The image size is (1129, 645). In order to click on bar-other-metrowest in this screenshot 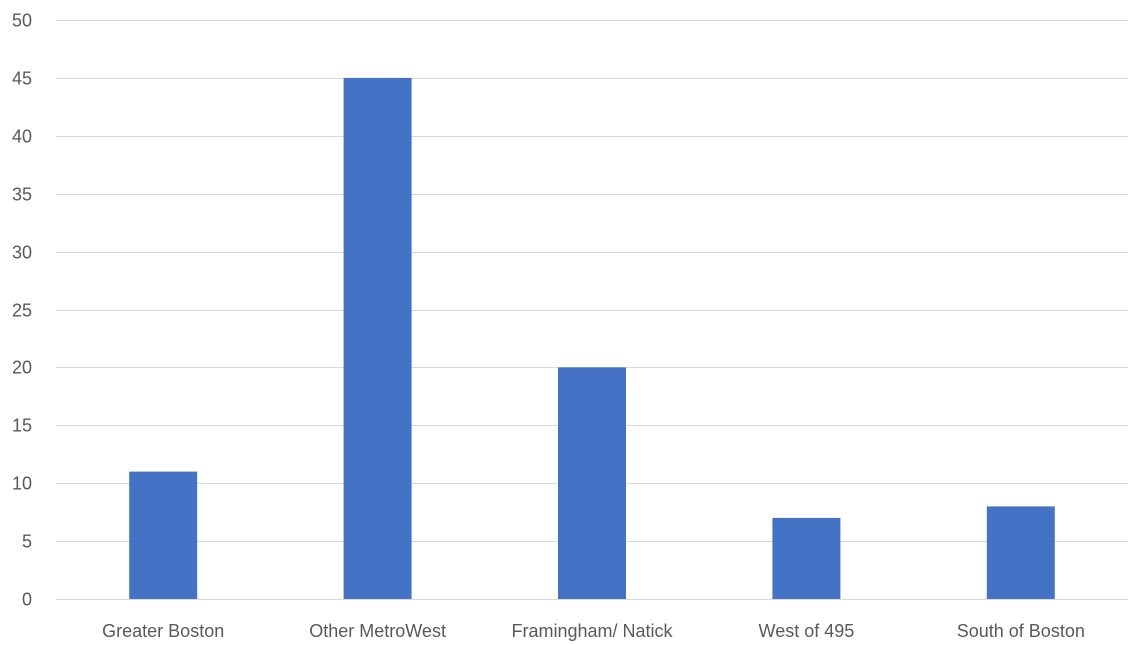, I will do `click(377, 338)`.